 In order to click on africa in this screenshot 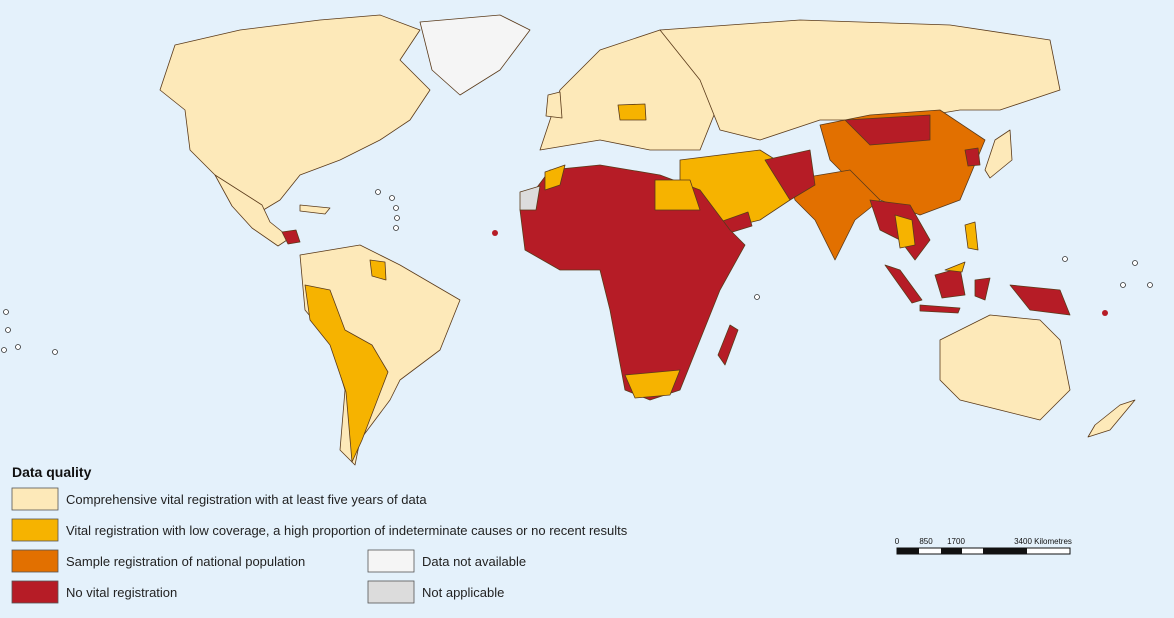, I will do `click(632, 282)`.